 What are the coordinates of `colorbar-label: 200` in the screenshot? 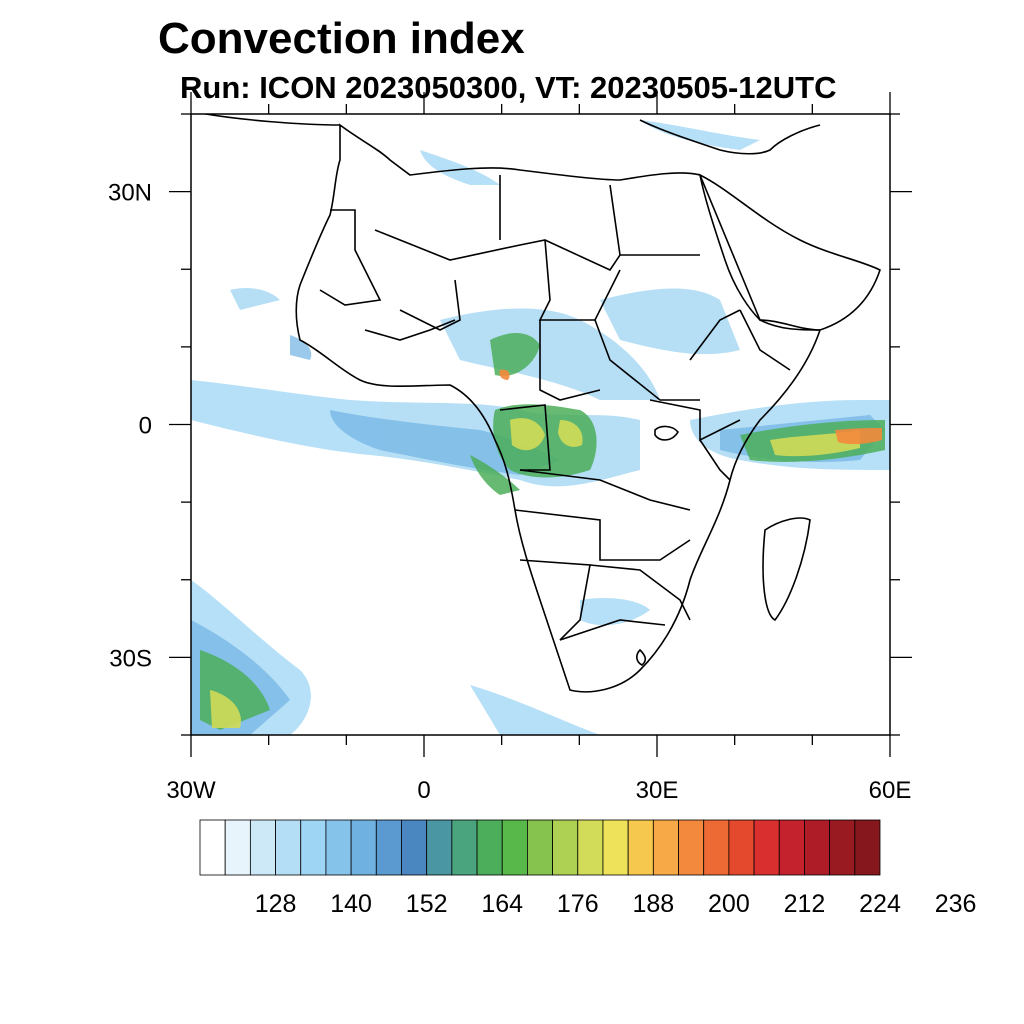 It's located at (729, 904).